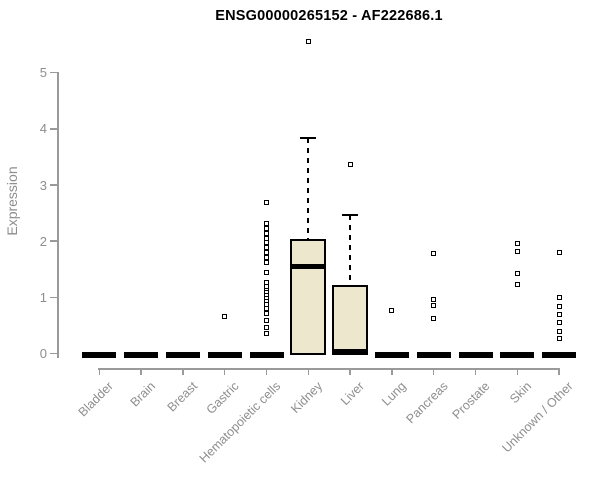 The height and width of the screenshot is (500, 600). Describe the element at coordinates (43, 185) in the screenshot. I see `y-tick-label: 3` at that location.